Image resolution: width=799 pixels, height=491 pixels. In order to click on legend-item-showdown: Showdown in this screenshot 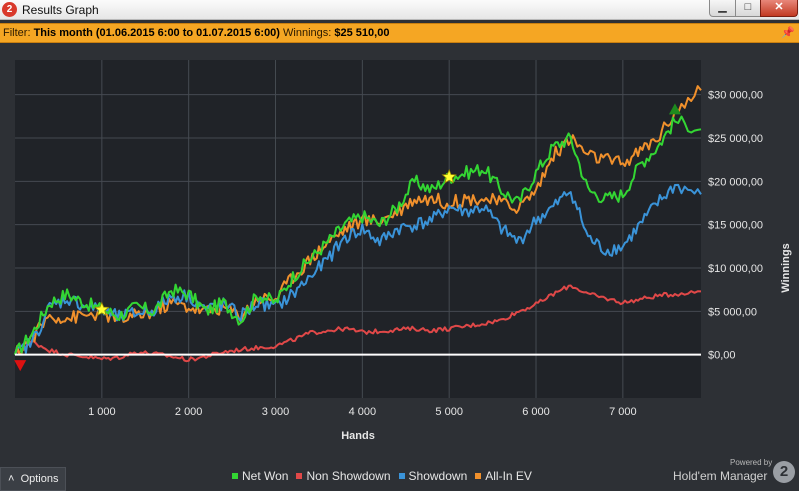, I will do `click(433, 476)`.